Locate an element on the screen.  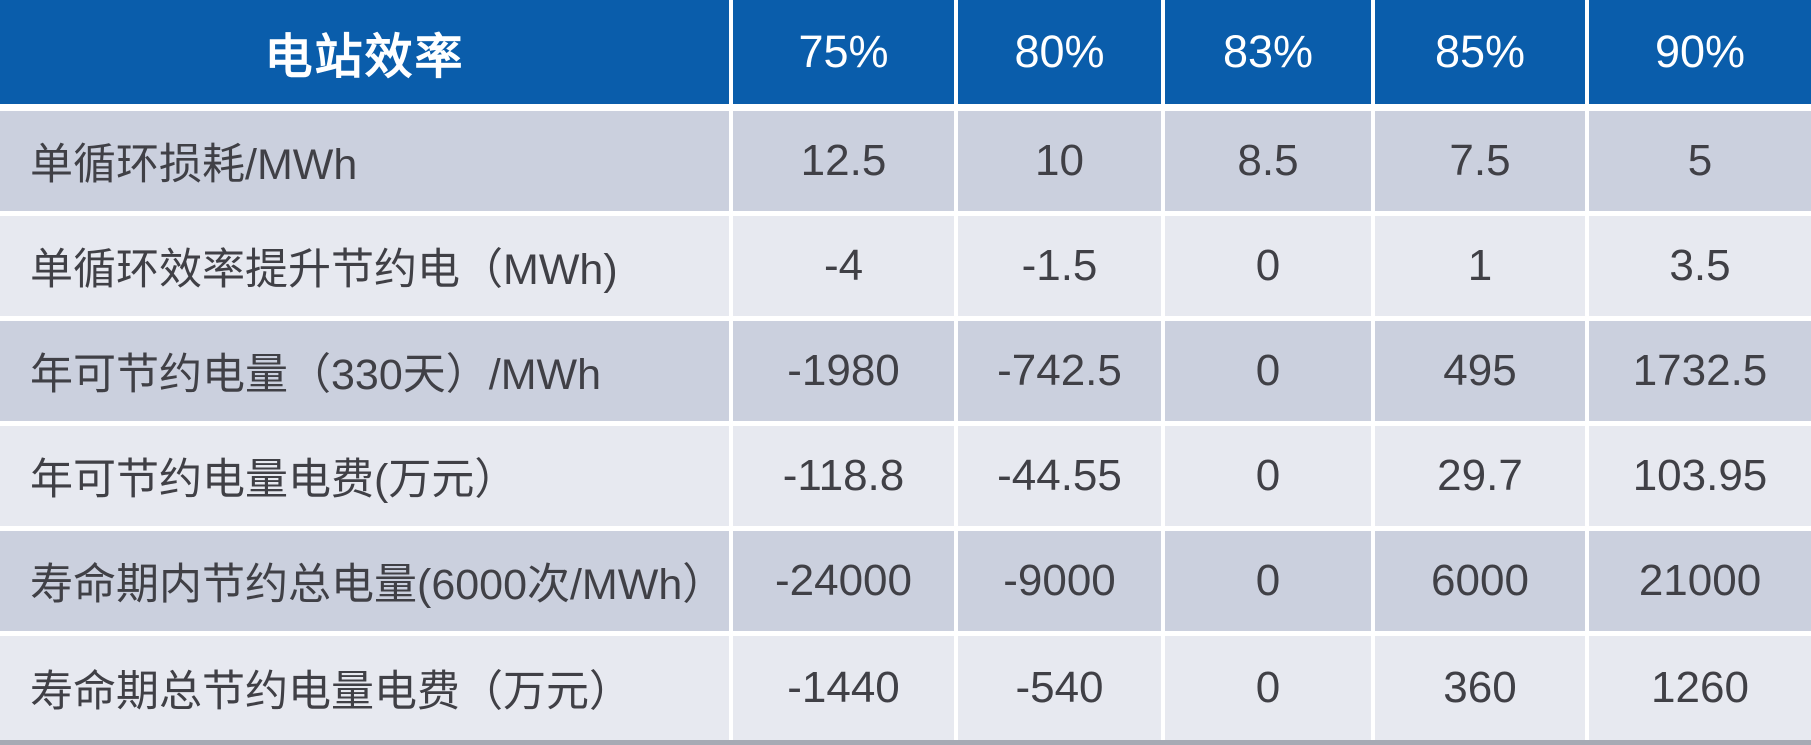
column-header-80: 80% is located at coordinates (1061, 55).